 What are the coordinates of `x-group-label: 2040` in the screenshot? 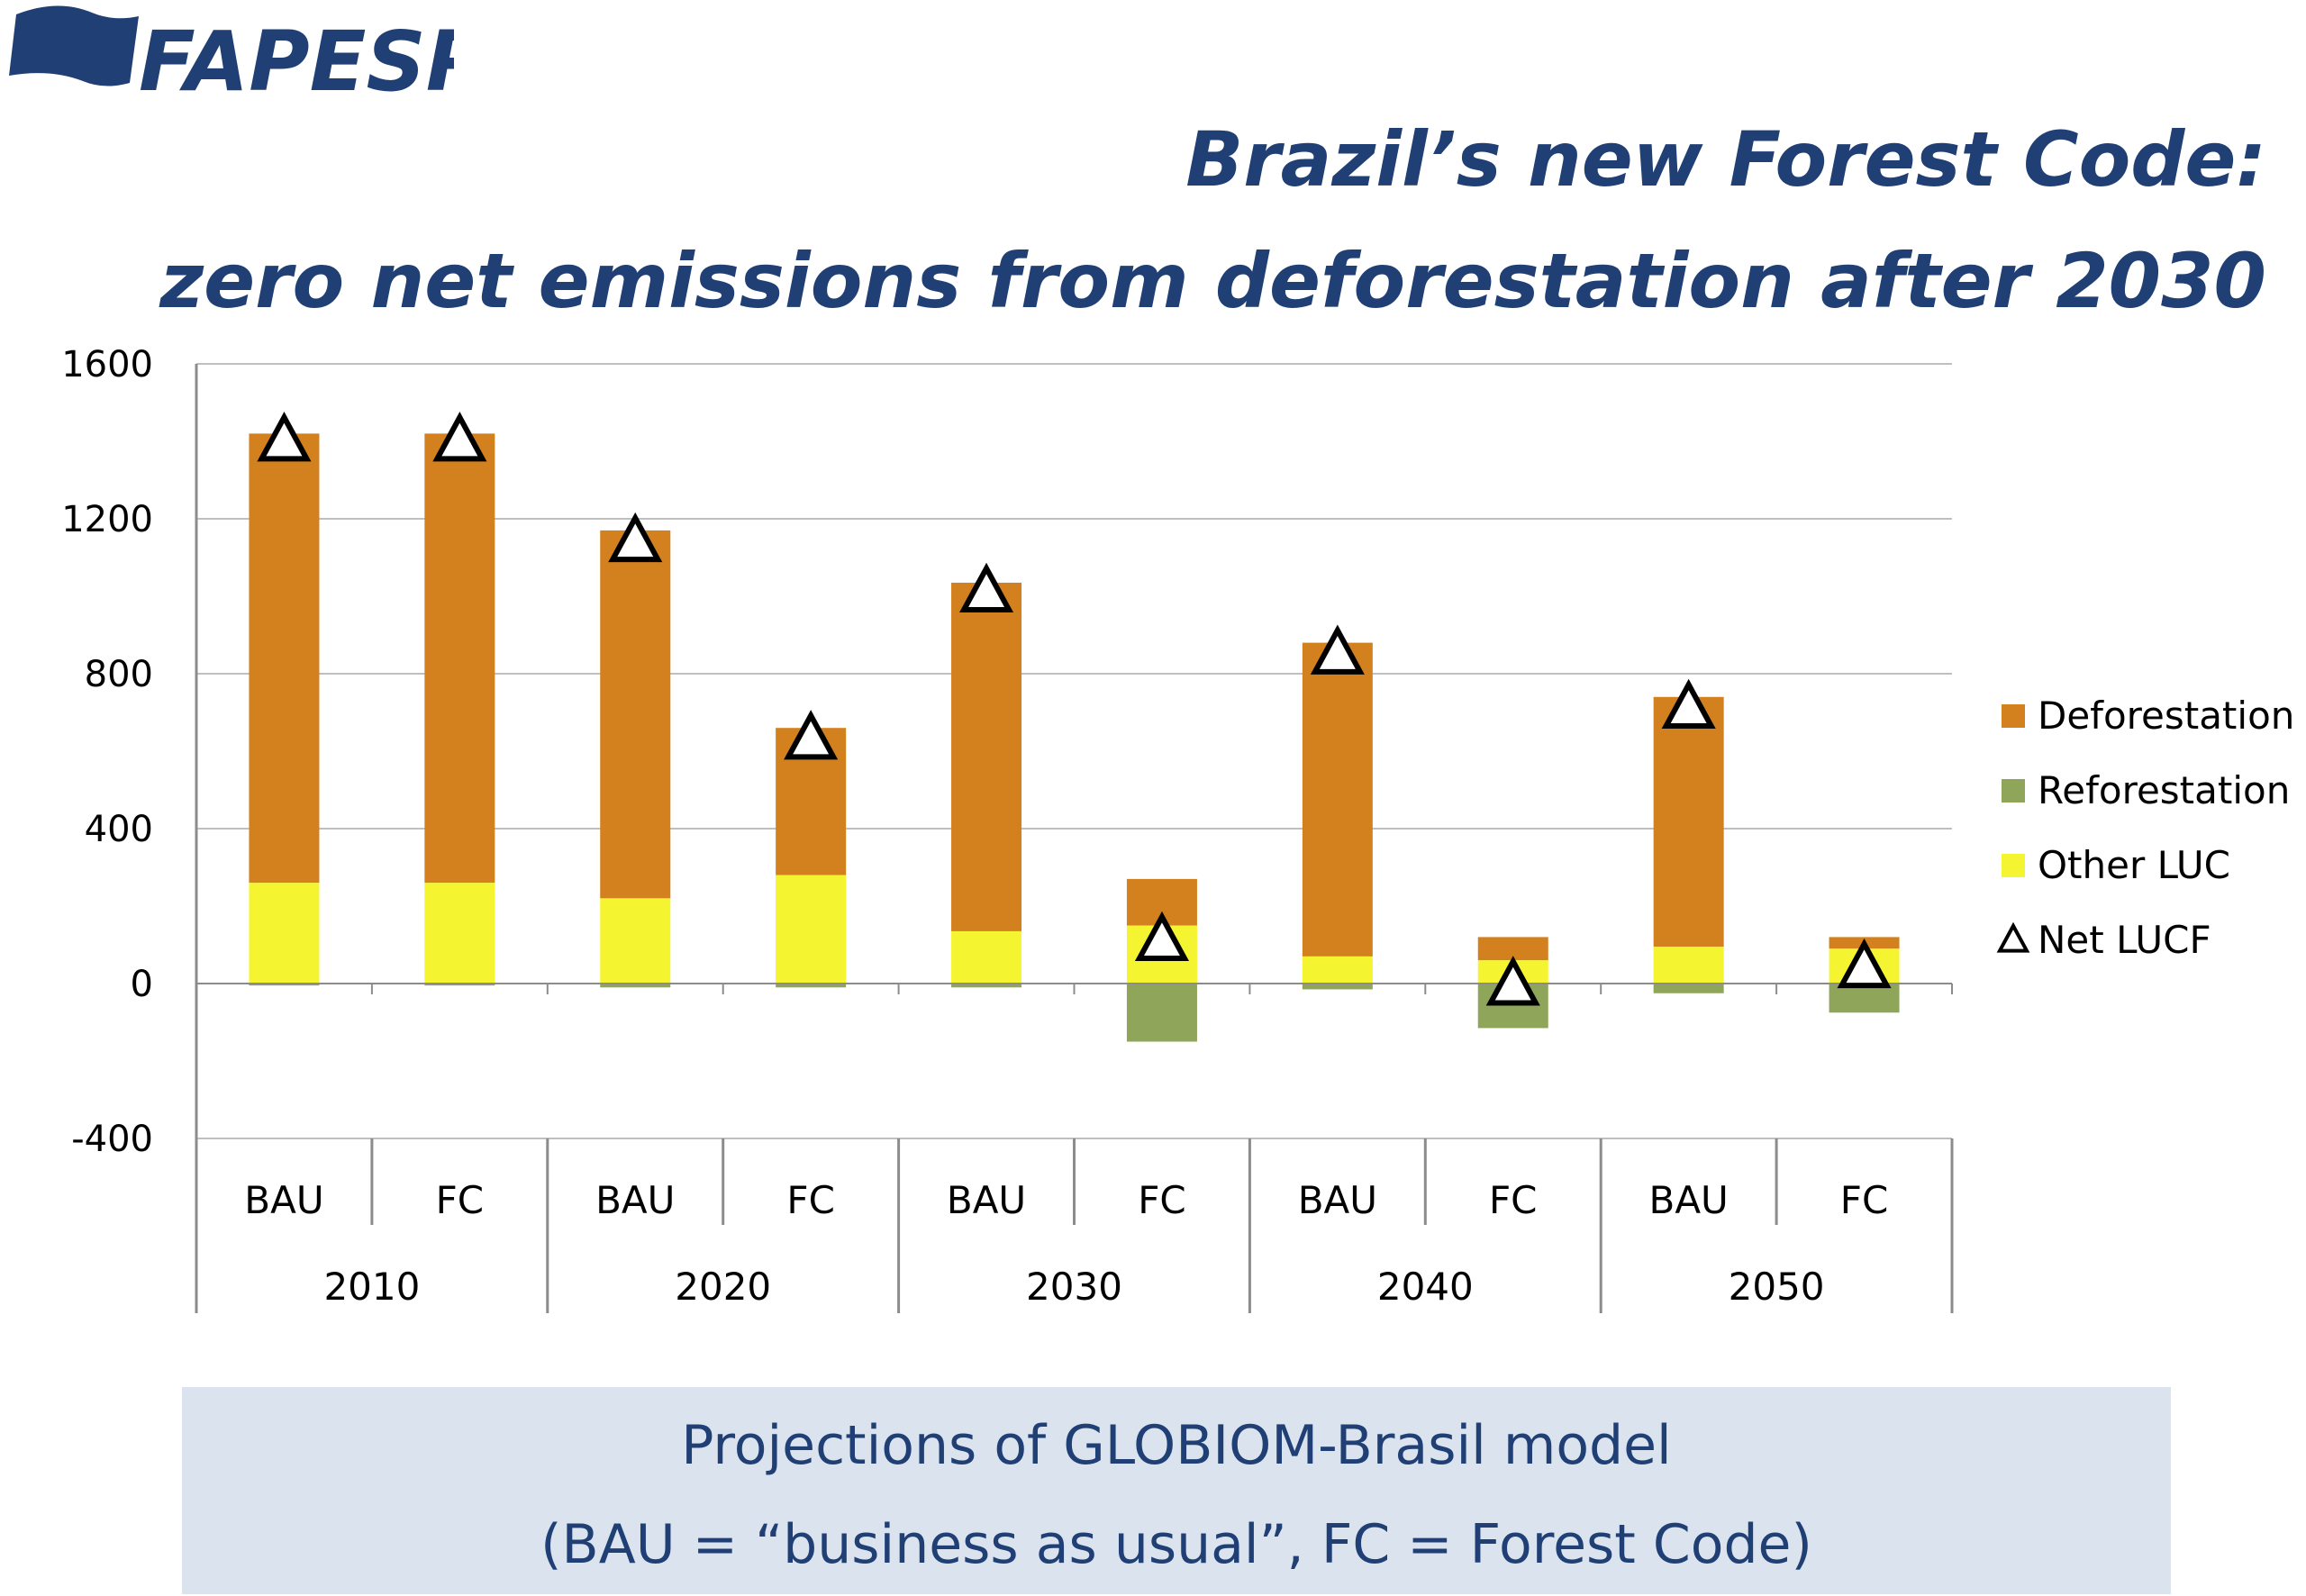 It's located at (1425, 1287).